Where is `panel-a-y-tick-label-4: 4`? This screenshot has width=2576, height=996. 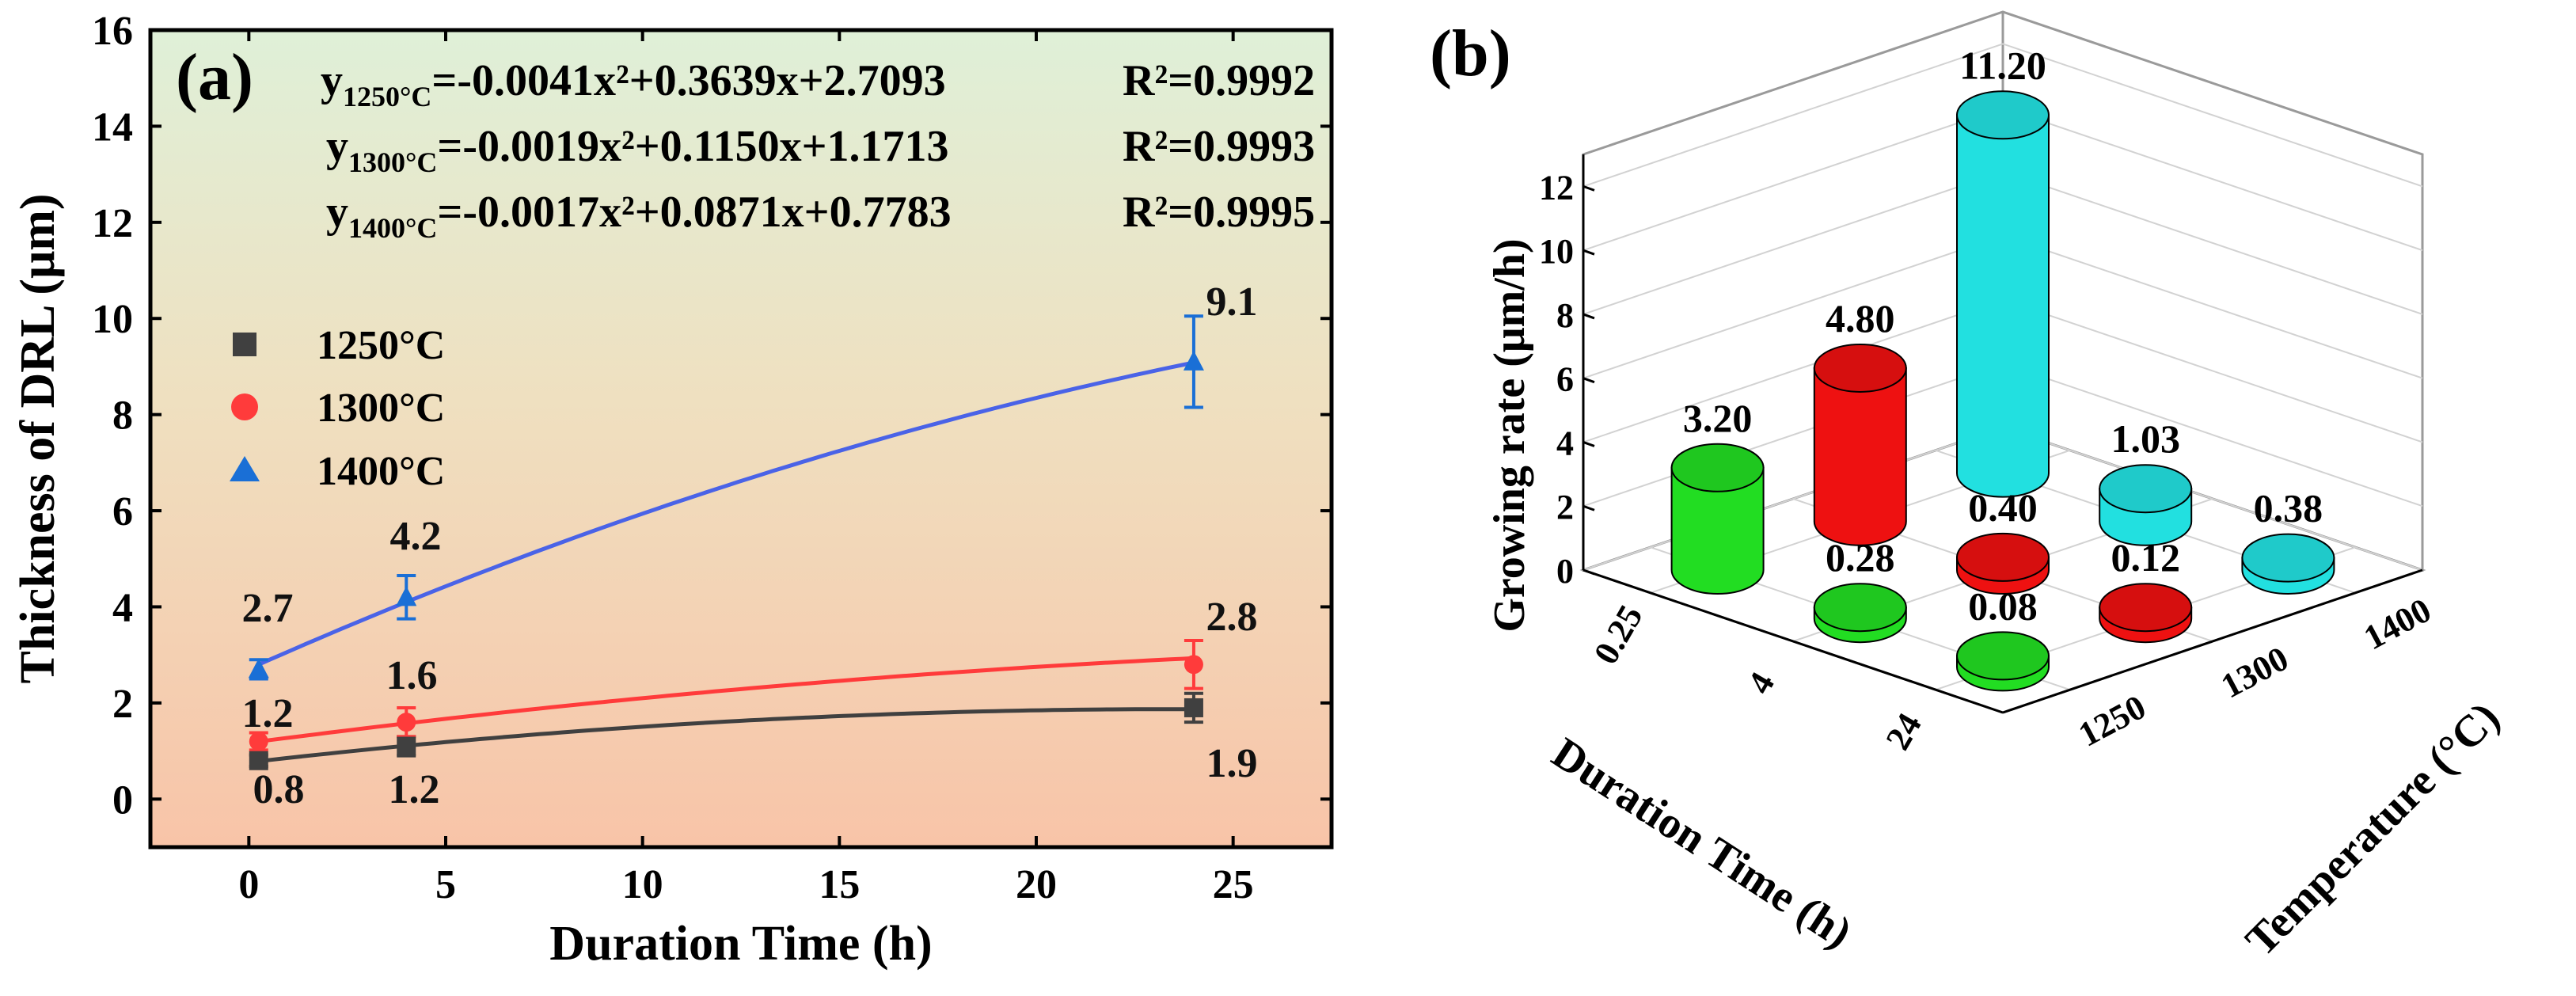 panel-a-y-tick-label-4: 4 is located at coordinates (123, 607).